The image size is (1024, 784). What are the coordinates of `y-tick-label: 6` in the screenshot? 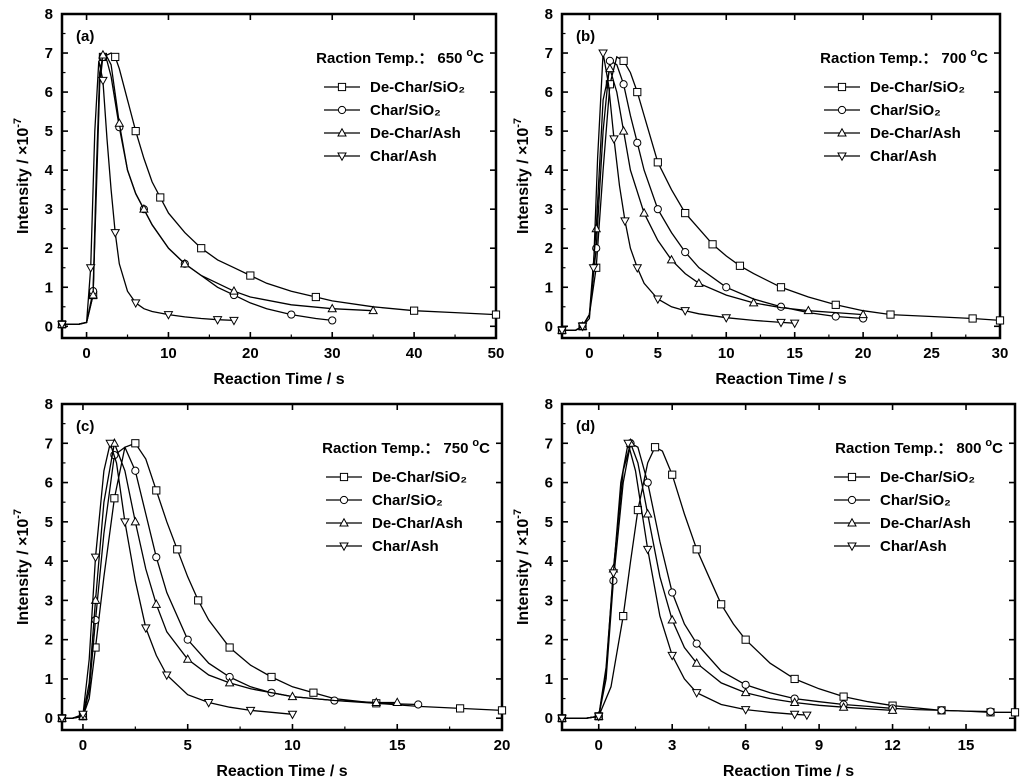 It's located at (49, 92).